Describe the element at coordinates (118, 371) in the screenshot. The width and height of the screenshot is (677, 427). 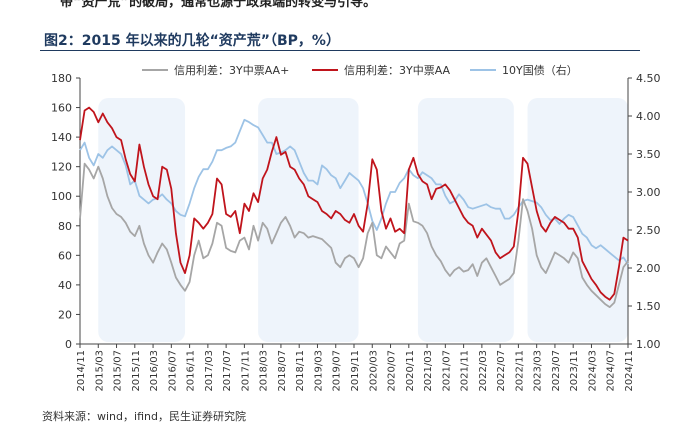
I see `x-tick-label: 2015/07` at that location.